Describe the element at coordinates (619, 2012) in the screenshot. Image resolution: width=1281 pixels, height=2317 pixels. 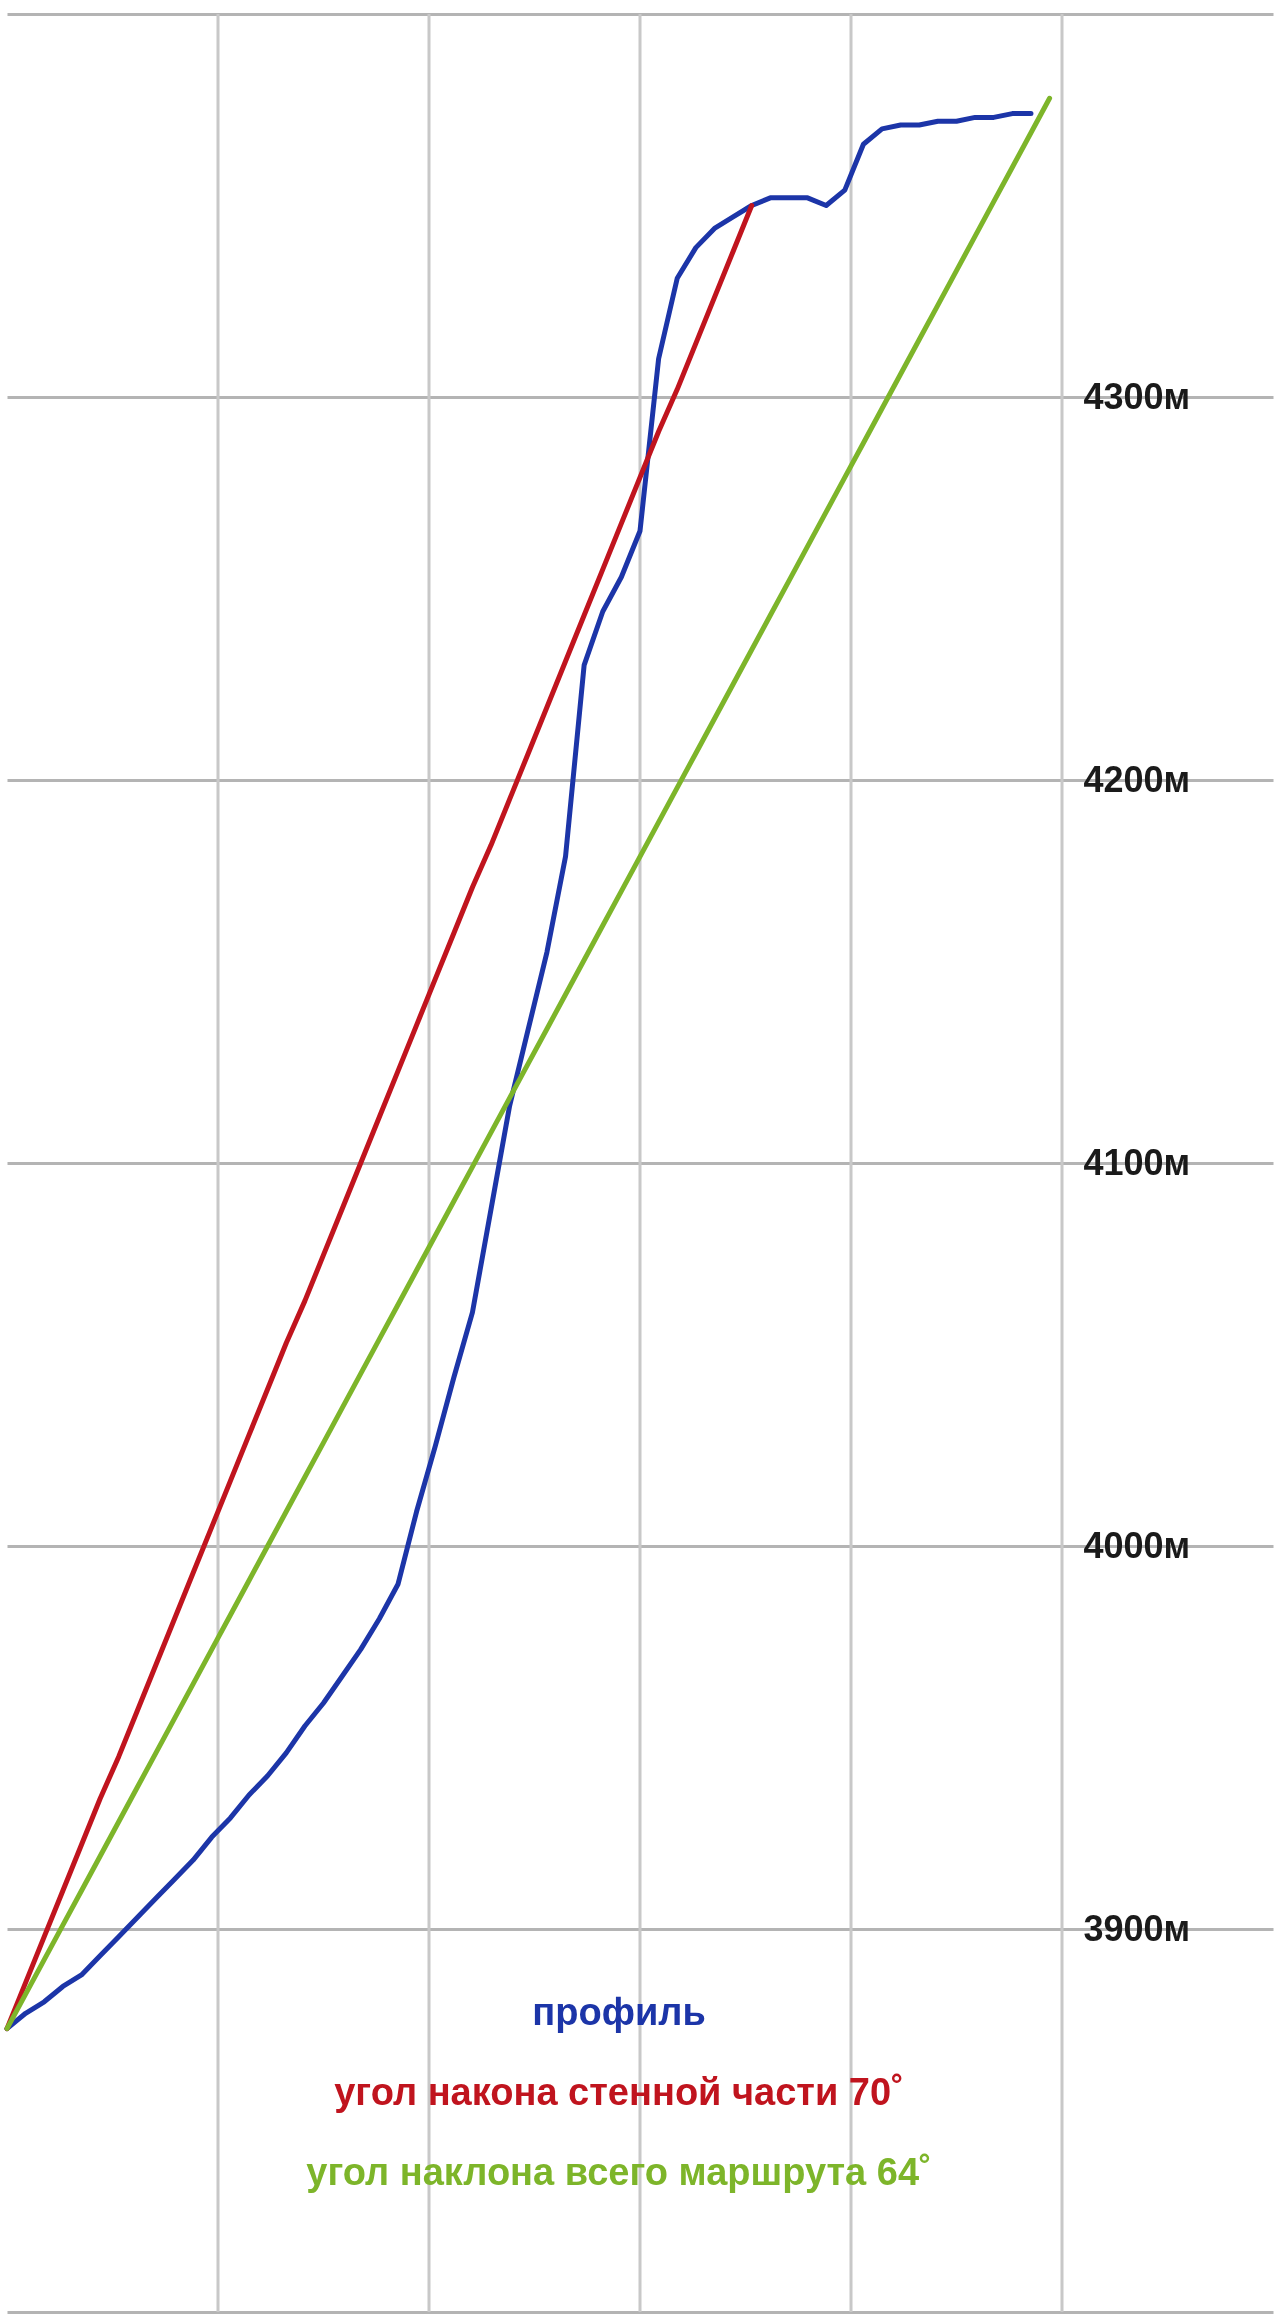
I see `text: профиль` at that location.